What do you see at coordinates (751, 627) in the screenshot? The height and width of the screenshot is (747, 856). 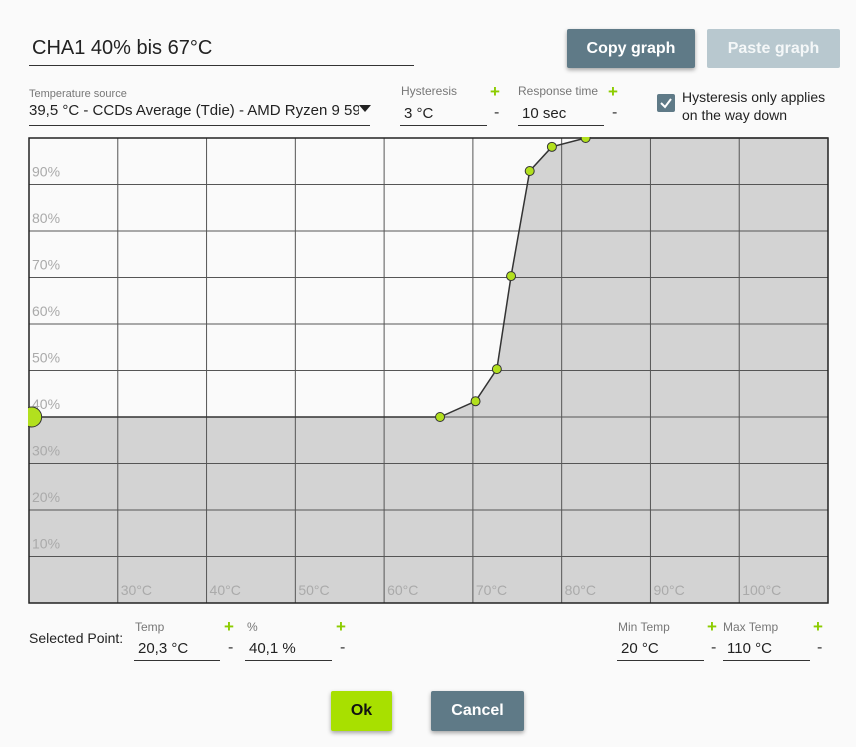 I see `field-label: Max Temp` at bounding box center [751, 627].